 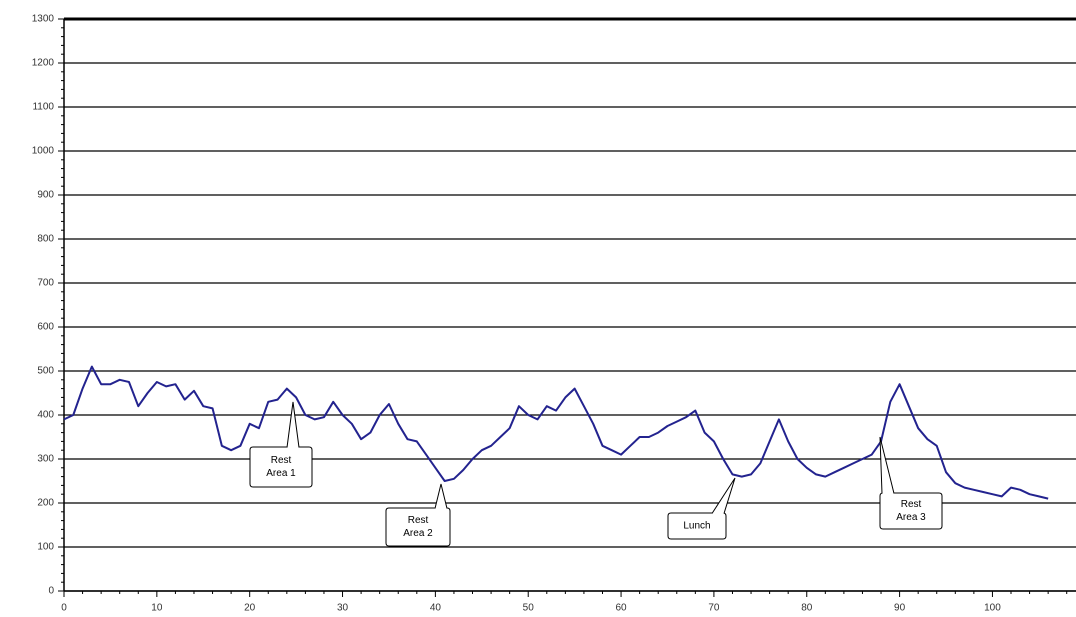 I want to click on callout-text: Lunch, so click(x=696, y=526).